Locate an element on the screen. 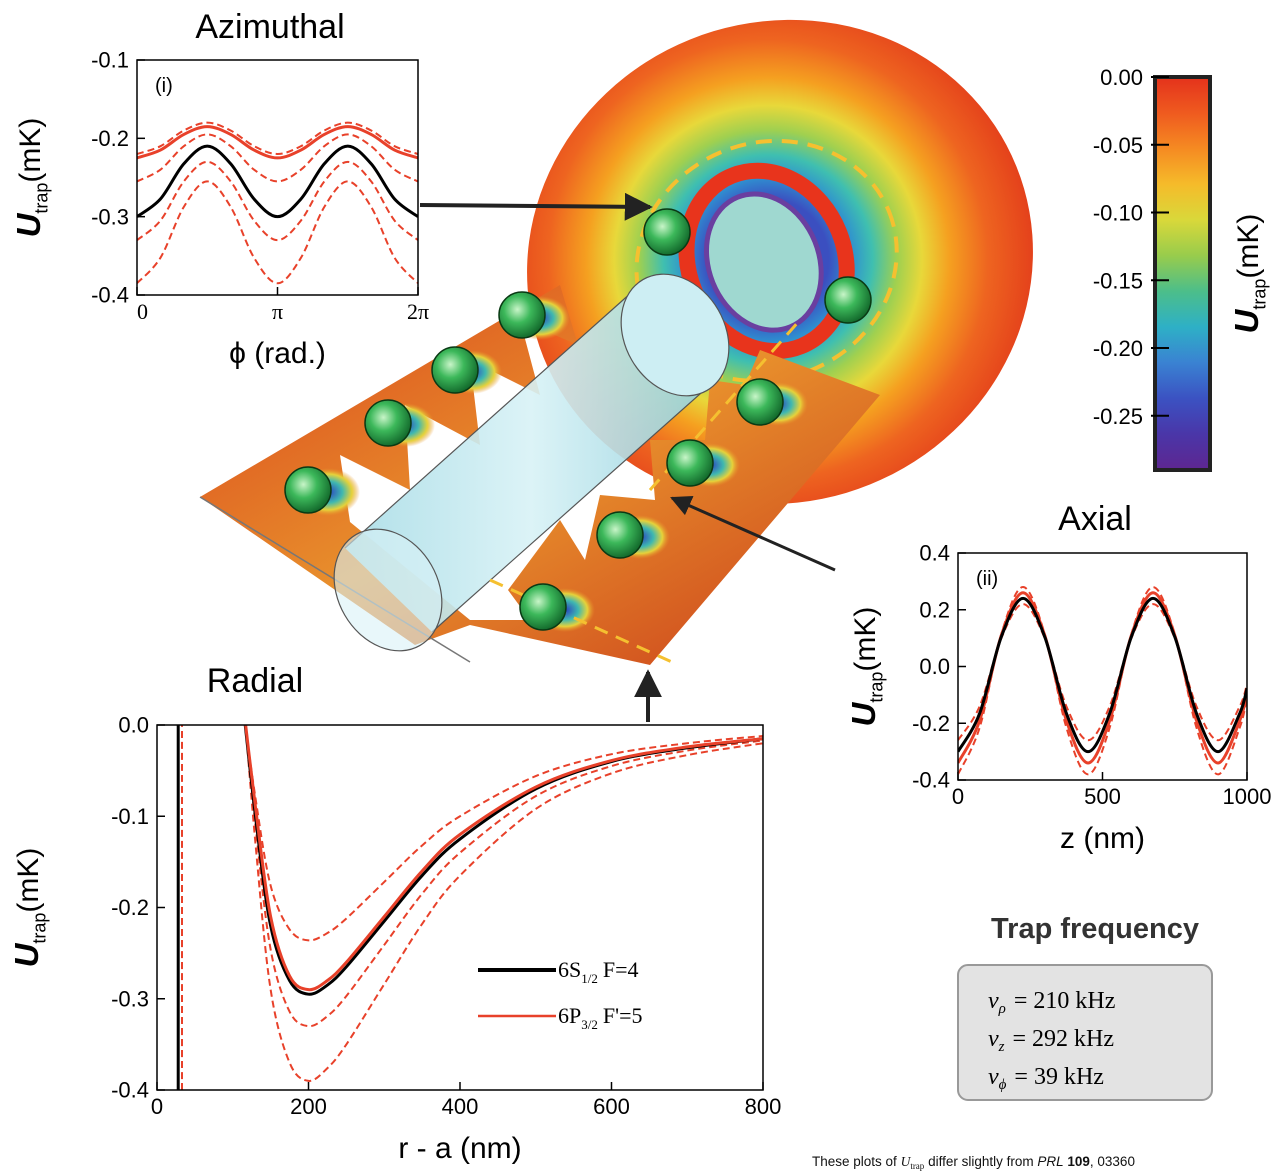  frequency-value: = 39 kHz is located at coordinates (1059, 1077).